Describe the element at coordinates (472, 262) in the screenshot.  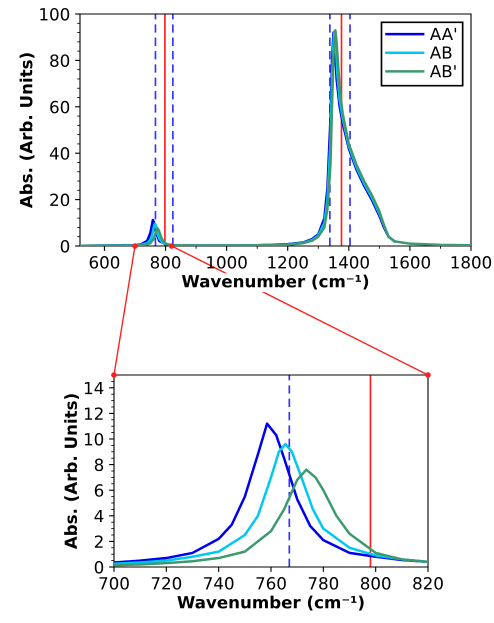
I see `x-tick-label: 1800` at that location.